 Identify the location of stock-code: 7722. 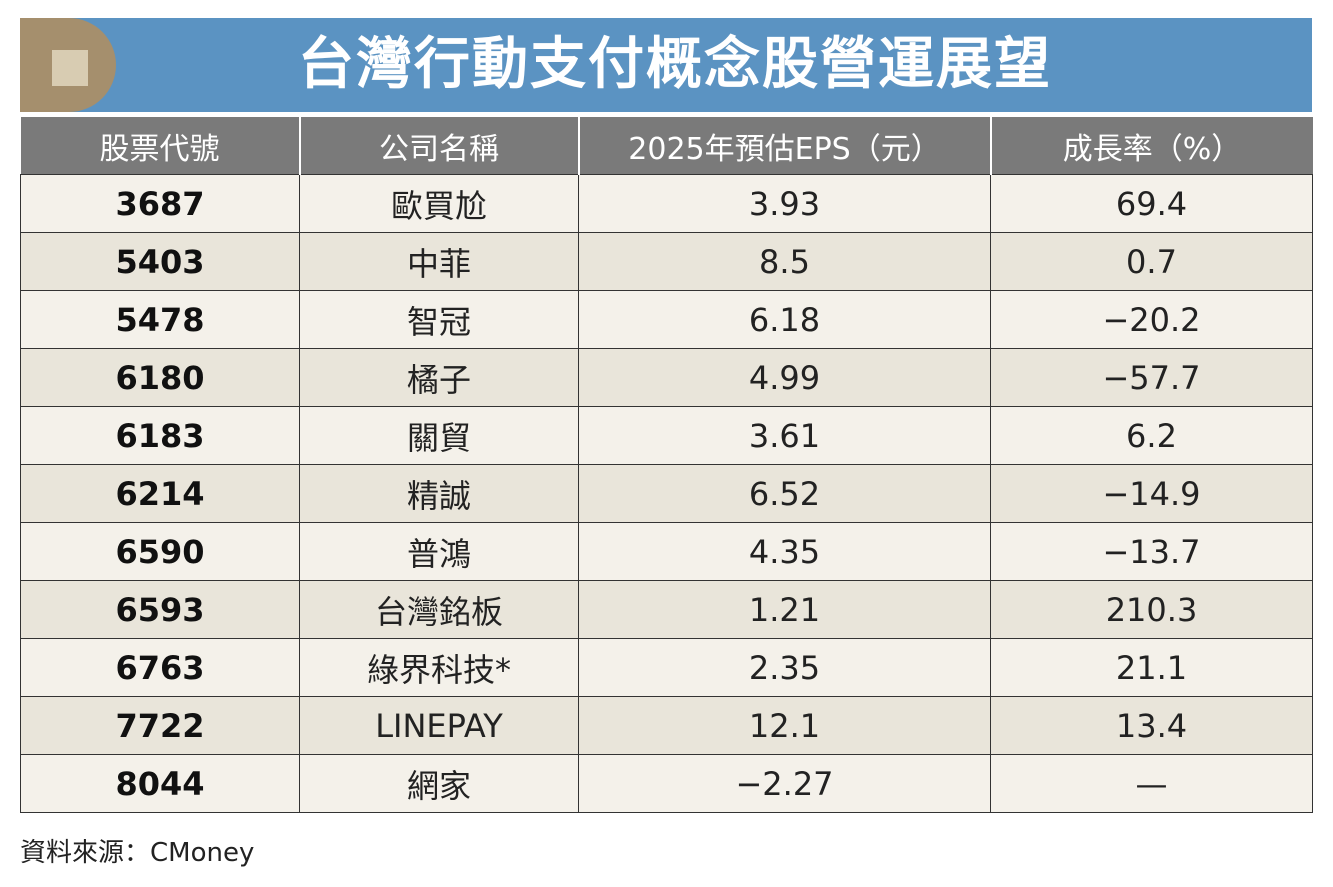
(160, 725).